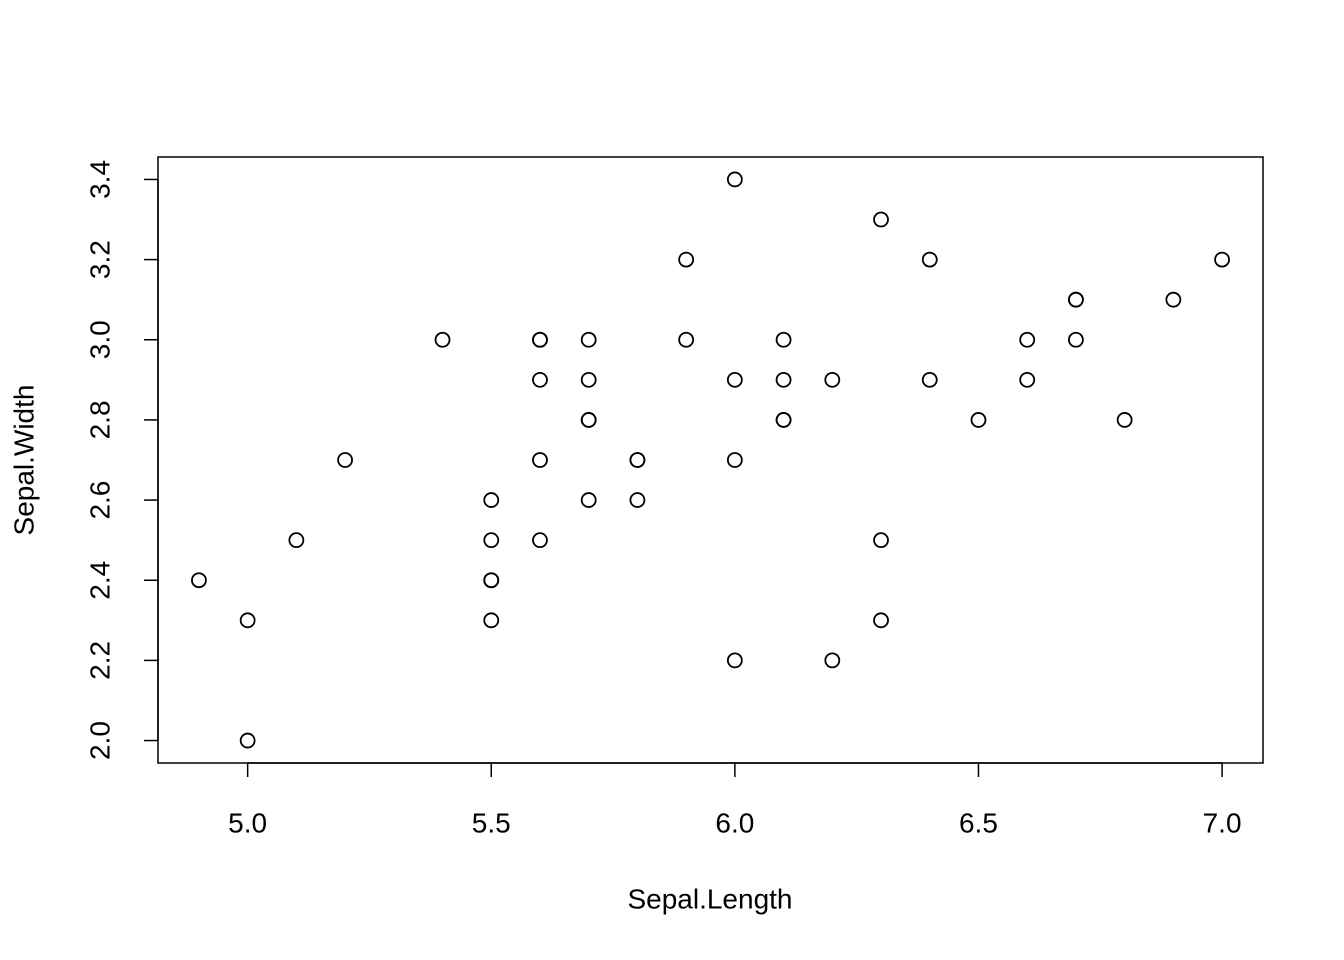 The height and width of the screenshot is (960, 1344). What do you see at coordinates (99, 179) in the screenshot?
I see `y-tick-label: 3.4` at bounding box center [99, 179].